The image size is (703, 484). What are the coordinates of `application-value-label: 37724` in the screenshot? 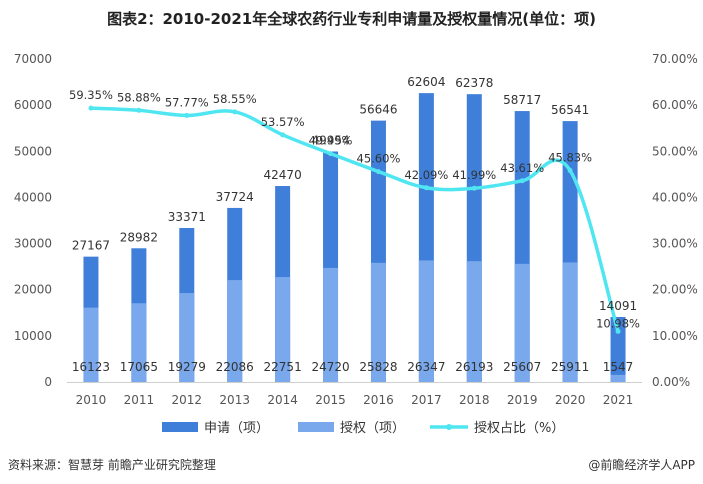 It's located at (235, 197).